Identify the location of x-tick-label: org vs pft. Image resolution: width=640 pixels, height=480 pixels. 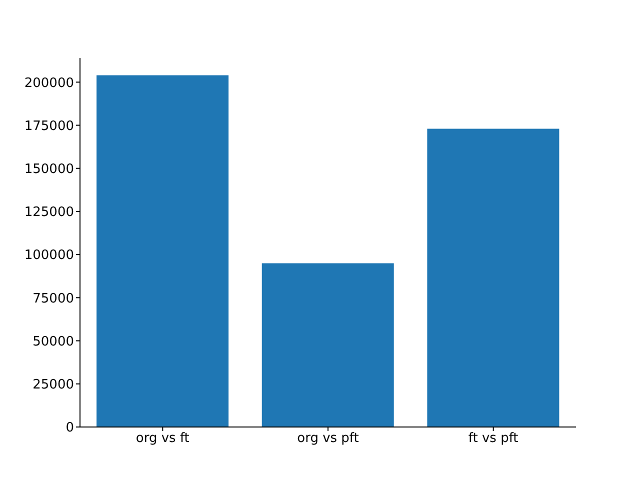
(328, 438).